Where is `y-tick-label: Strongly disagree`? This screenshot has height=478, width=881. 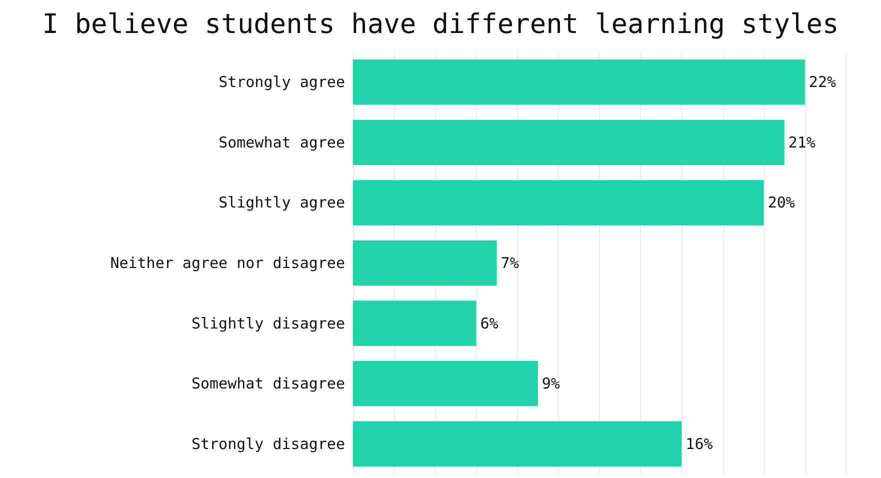 y-tick-label: Strongly disagree is located at coordinates (268, 443).